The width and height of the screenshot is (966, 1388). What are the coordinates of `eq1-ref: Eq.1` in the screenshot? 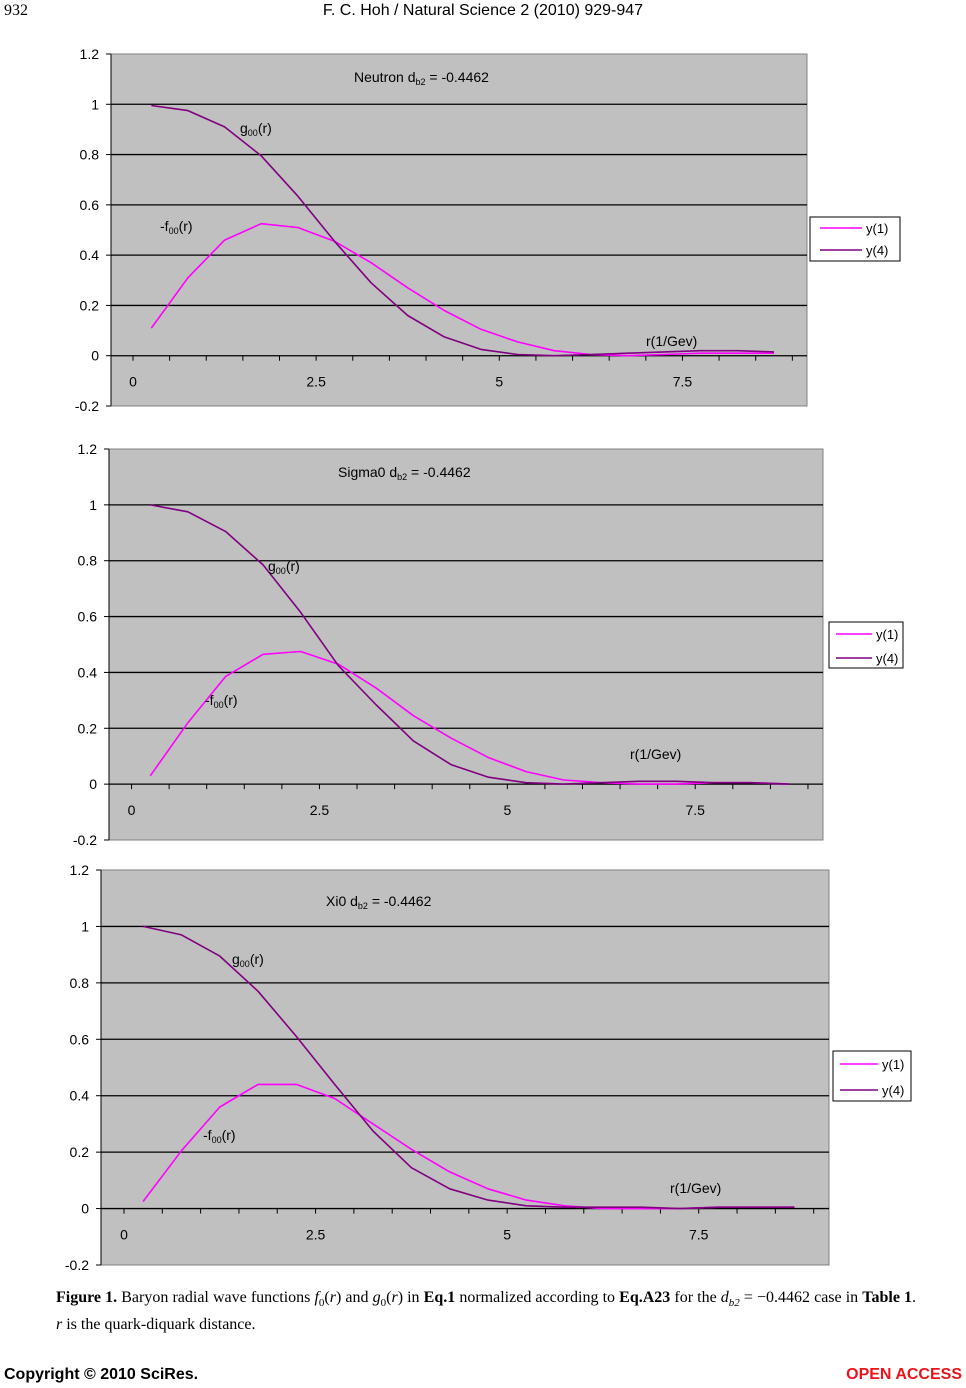 It's located at (439, 1297).